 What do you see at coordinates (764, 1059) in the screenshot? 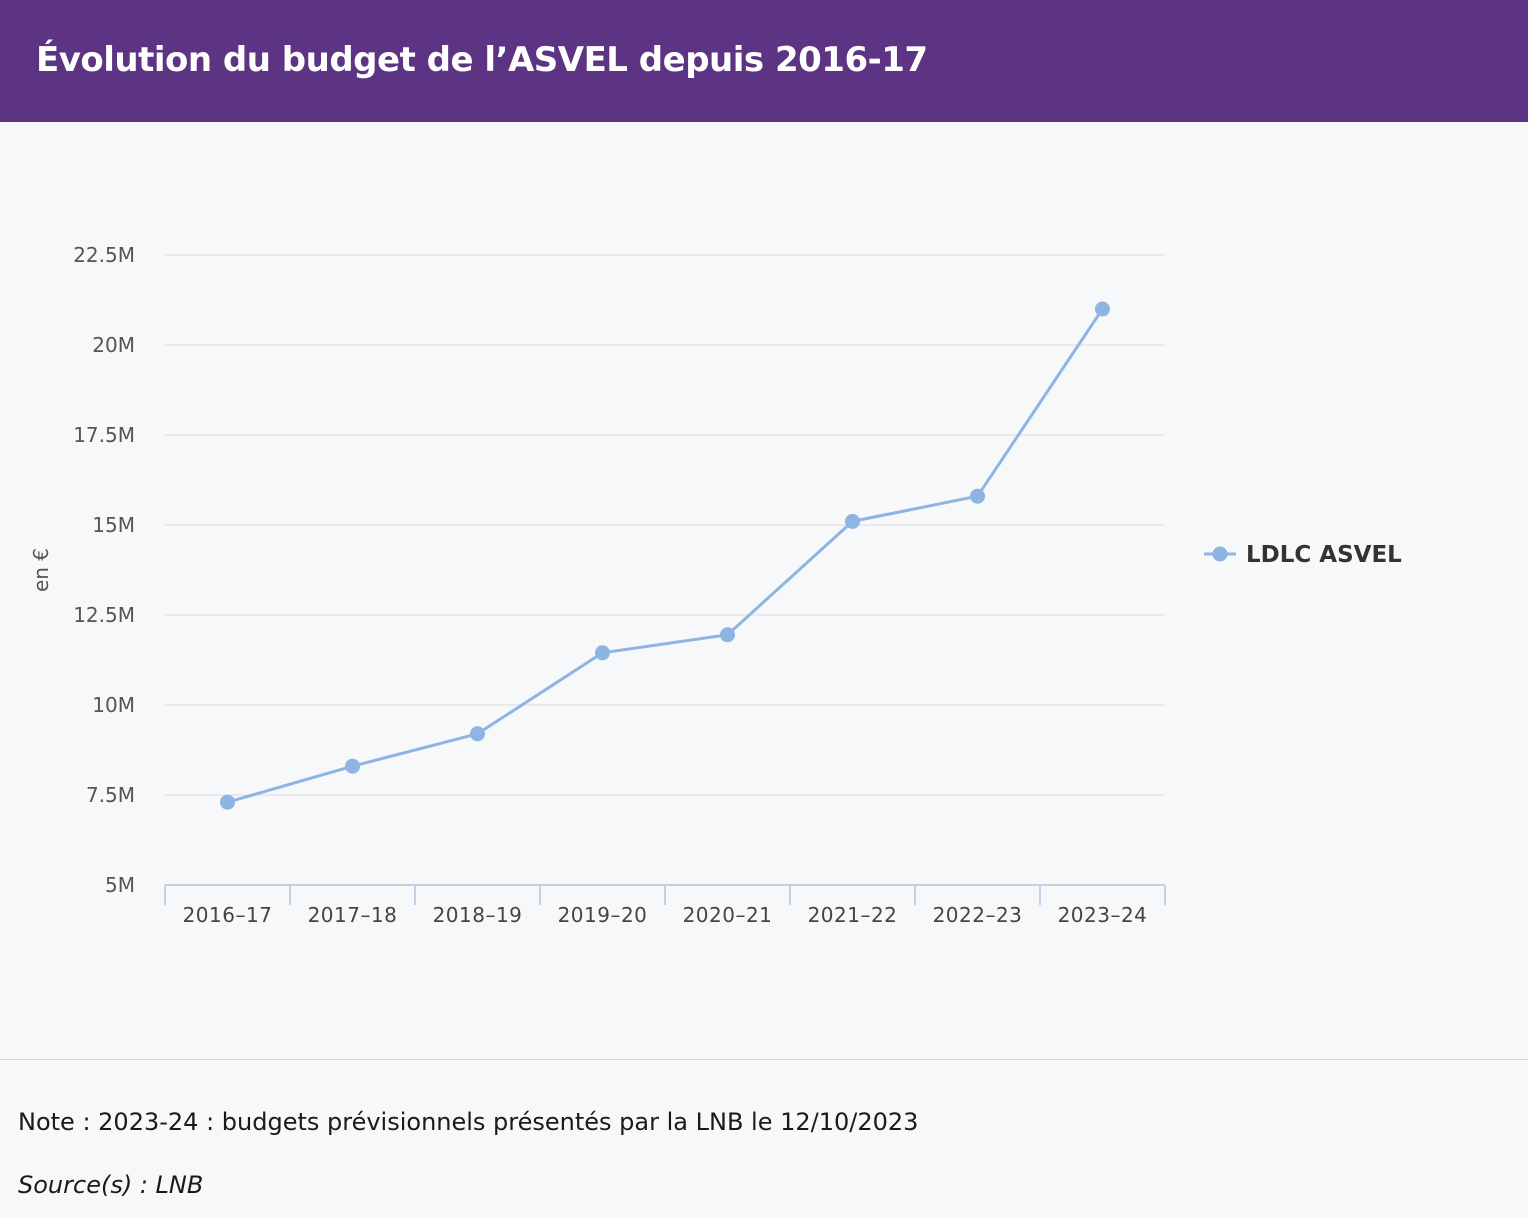
I see `footer-divider` at bounding box center [764, 1059].